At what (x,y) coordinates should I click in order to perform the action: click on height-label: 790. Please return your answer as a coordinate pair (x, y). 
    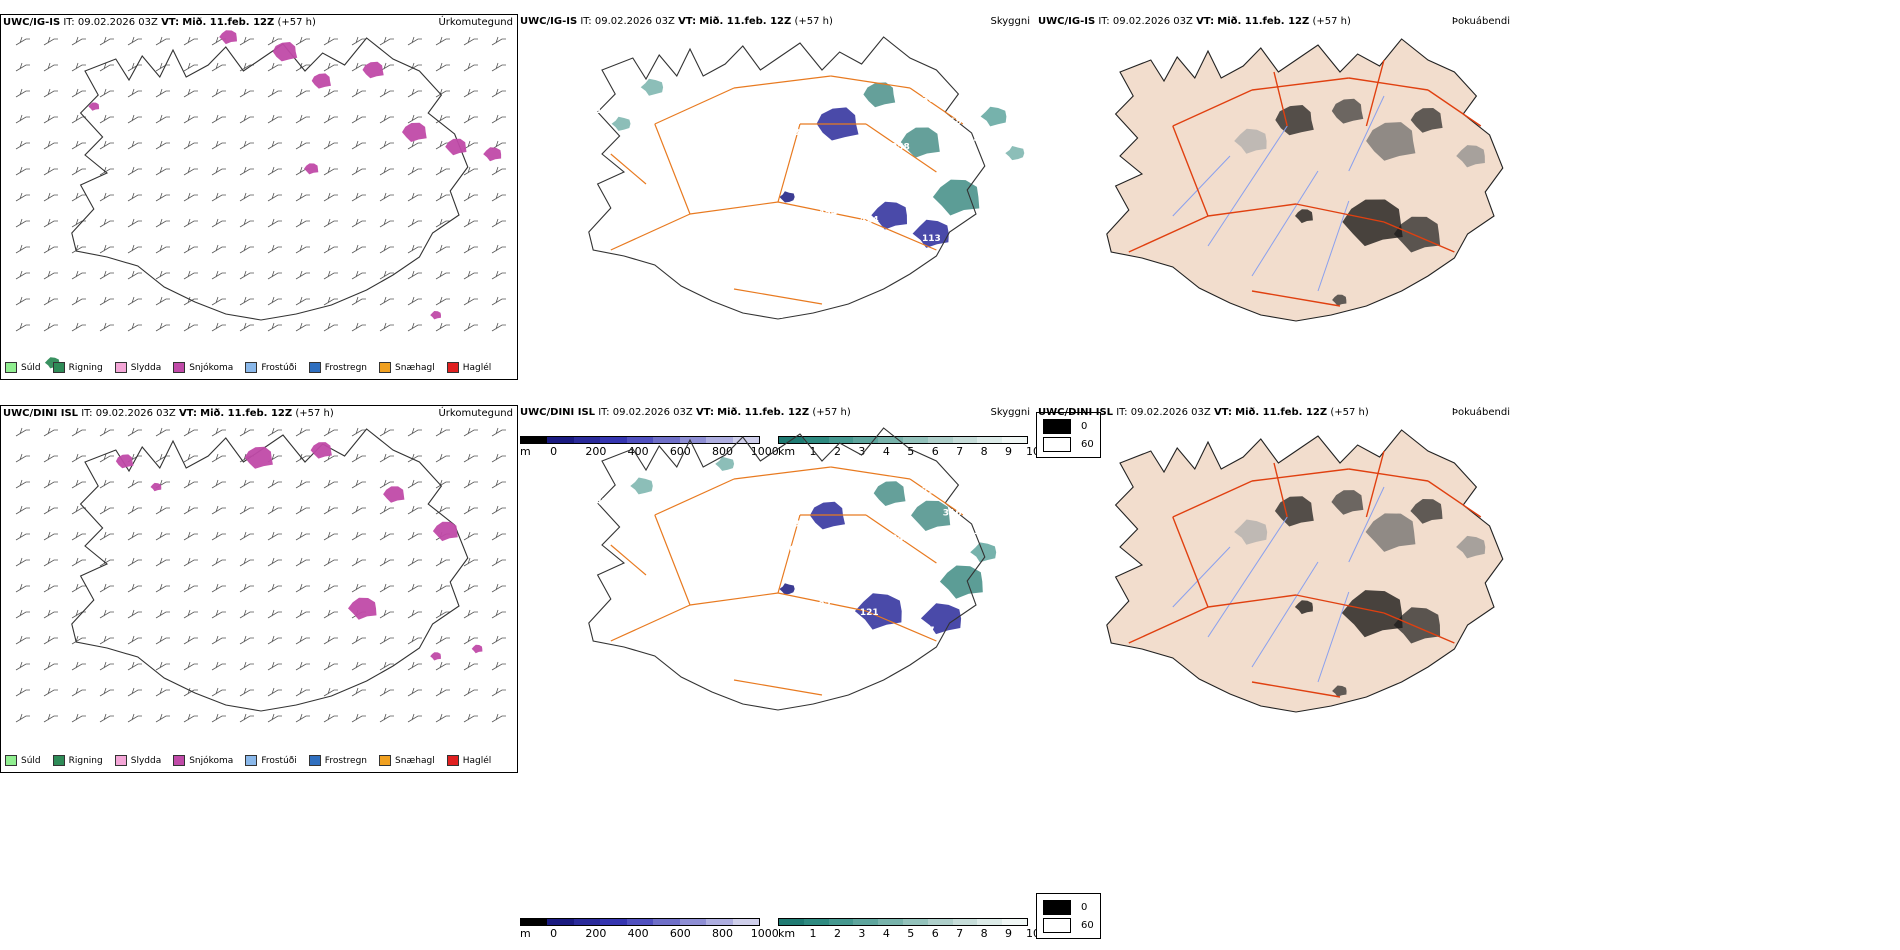
    Looking at the image, I should click on (931, 491).